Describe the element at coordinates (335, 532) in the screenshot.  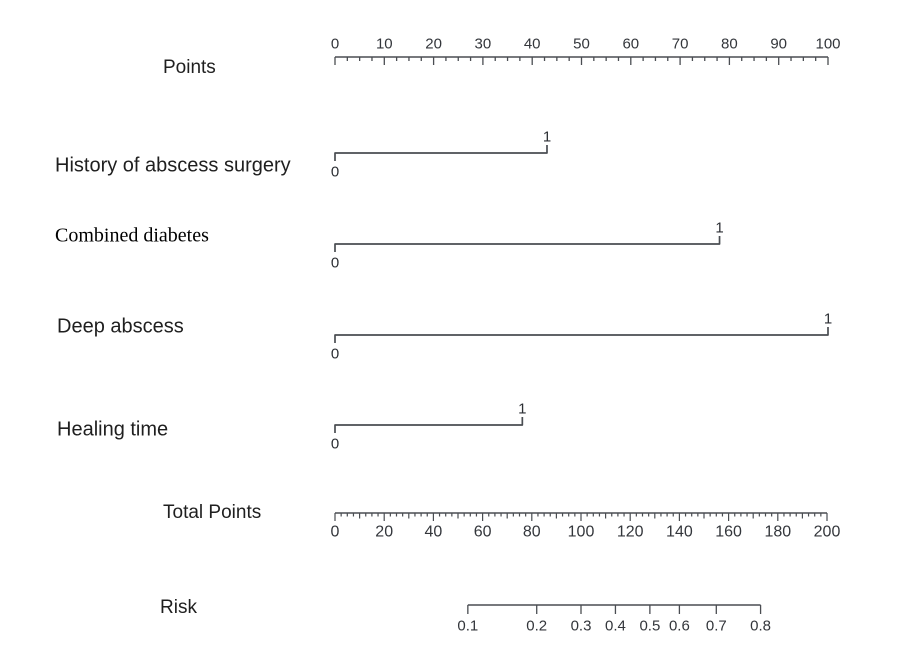
I see `total-points-tick-label: 0` at that location.